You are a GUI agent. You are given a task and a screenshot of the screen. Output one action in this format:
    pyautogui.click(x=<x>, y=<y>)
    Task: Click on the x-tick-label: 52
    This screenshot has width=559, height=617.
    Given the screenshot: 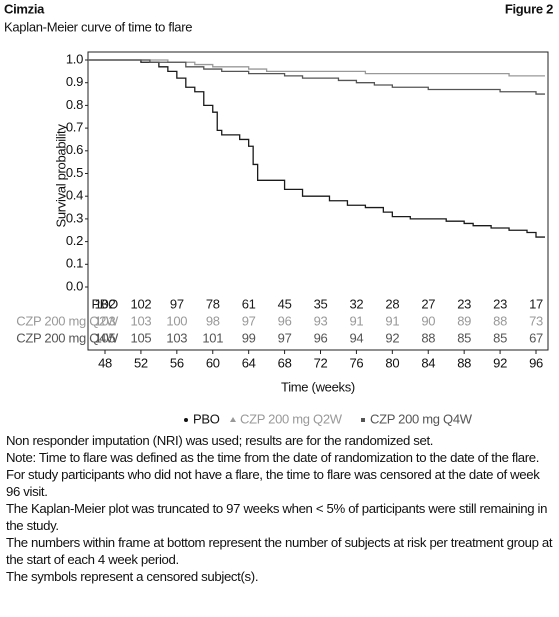 What is the action you would take?
    pyautogui.click(x=141, y=362)
    